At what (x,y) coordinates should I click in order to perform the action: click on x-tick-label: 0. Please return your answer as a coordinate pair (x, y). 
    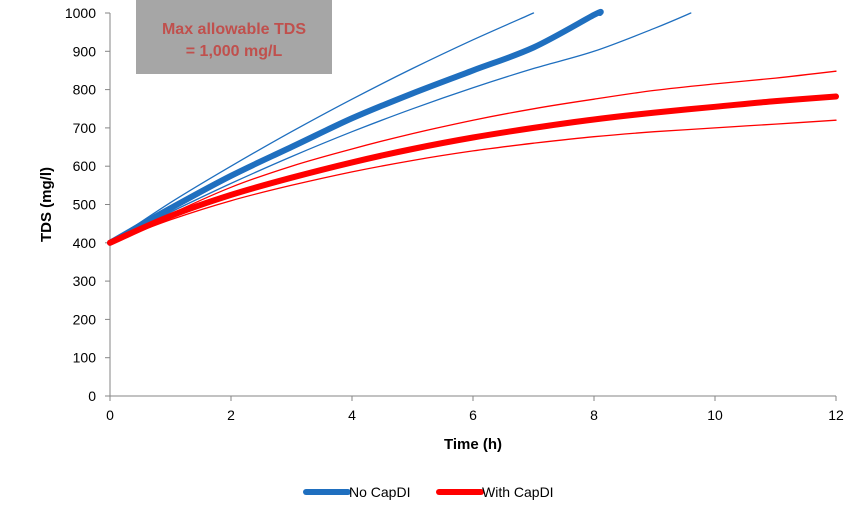
    Looking at the image, I should click on (110, 415).